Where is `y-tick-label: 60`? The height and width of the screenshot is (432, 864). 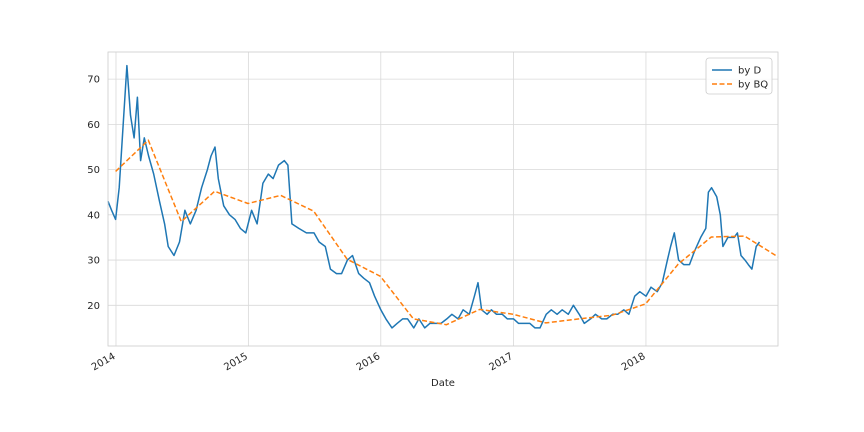
y-tick-label: 60 is located at coordinates (93, 125).